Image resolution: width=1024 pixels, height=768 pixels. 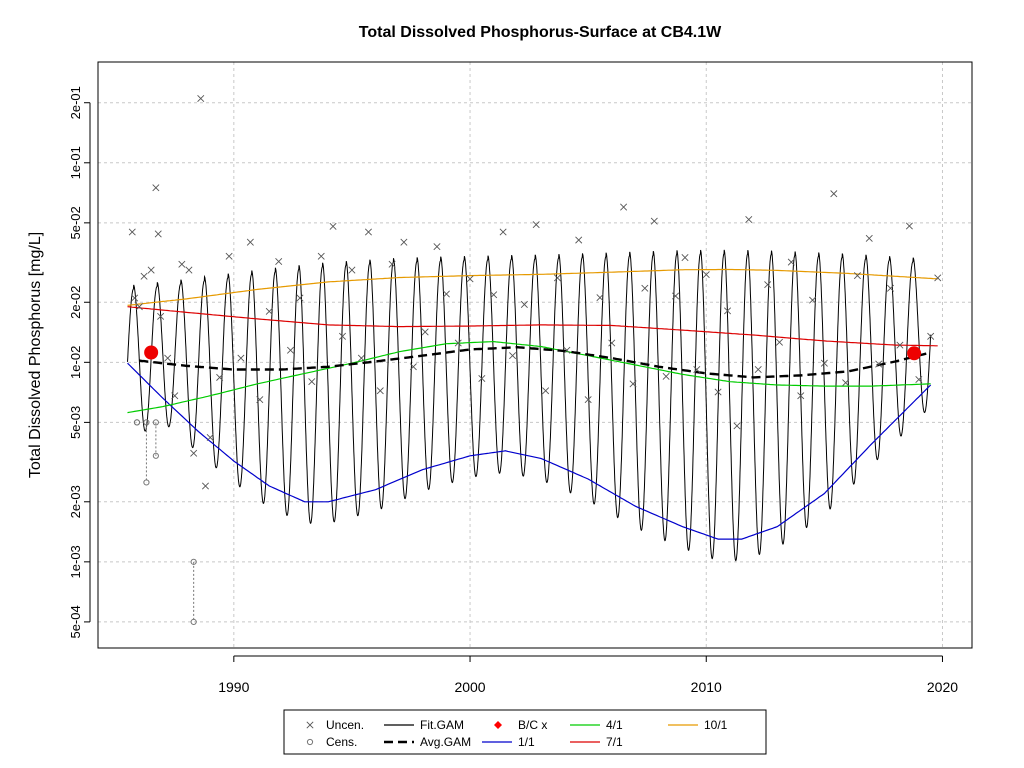 I want to click on x-tick-label: 2000, so click(x=469, y=687).